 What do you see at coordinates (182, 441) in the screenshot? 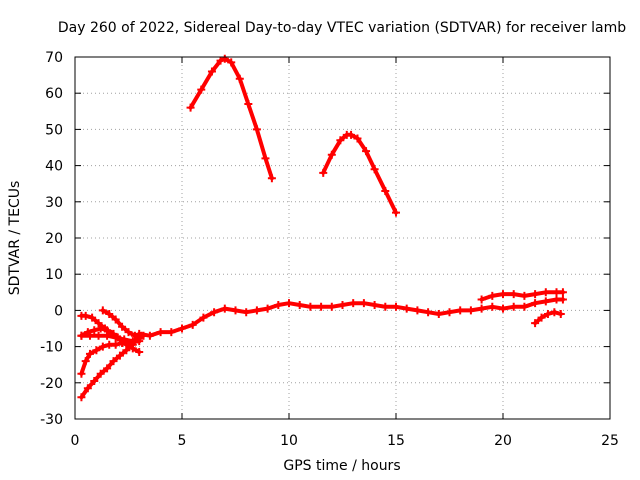
I see `x-tick-label: 5` at bounding box center [182, 441].